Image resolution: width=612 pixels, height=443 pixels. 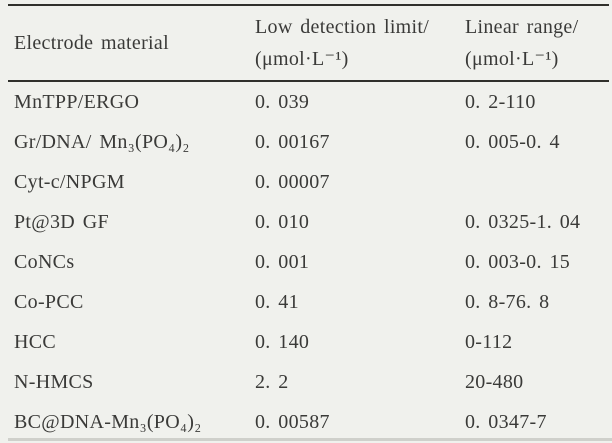 I want to click on cell-material: CoNCs, so click(x=44, y=261).